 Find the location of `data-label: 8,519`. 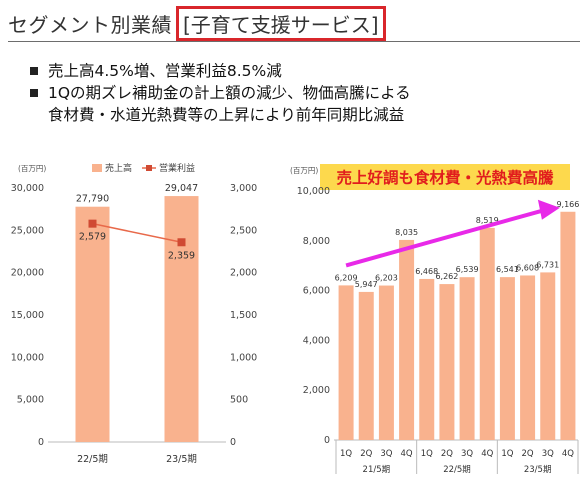

data-label: 8,519 is located at coordinates (487, 220).